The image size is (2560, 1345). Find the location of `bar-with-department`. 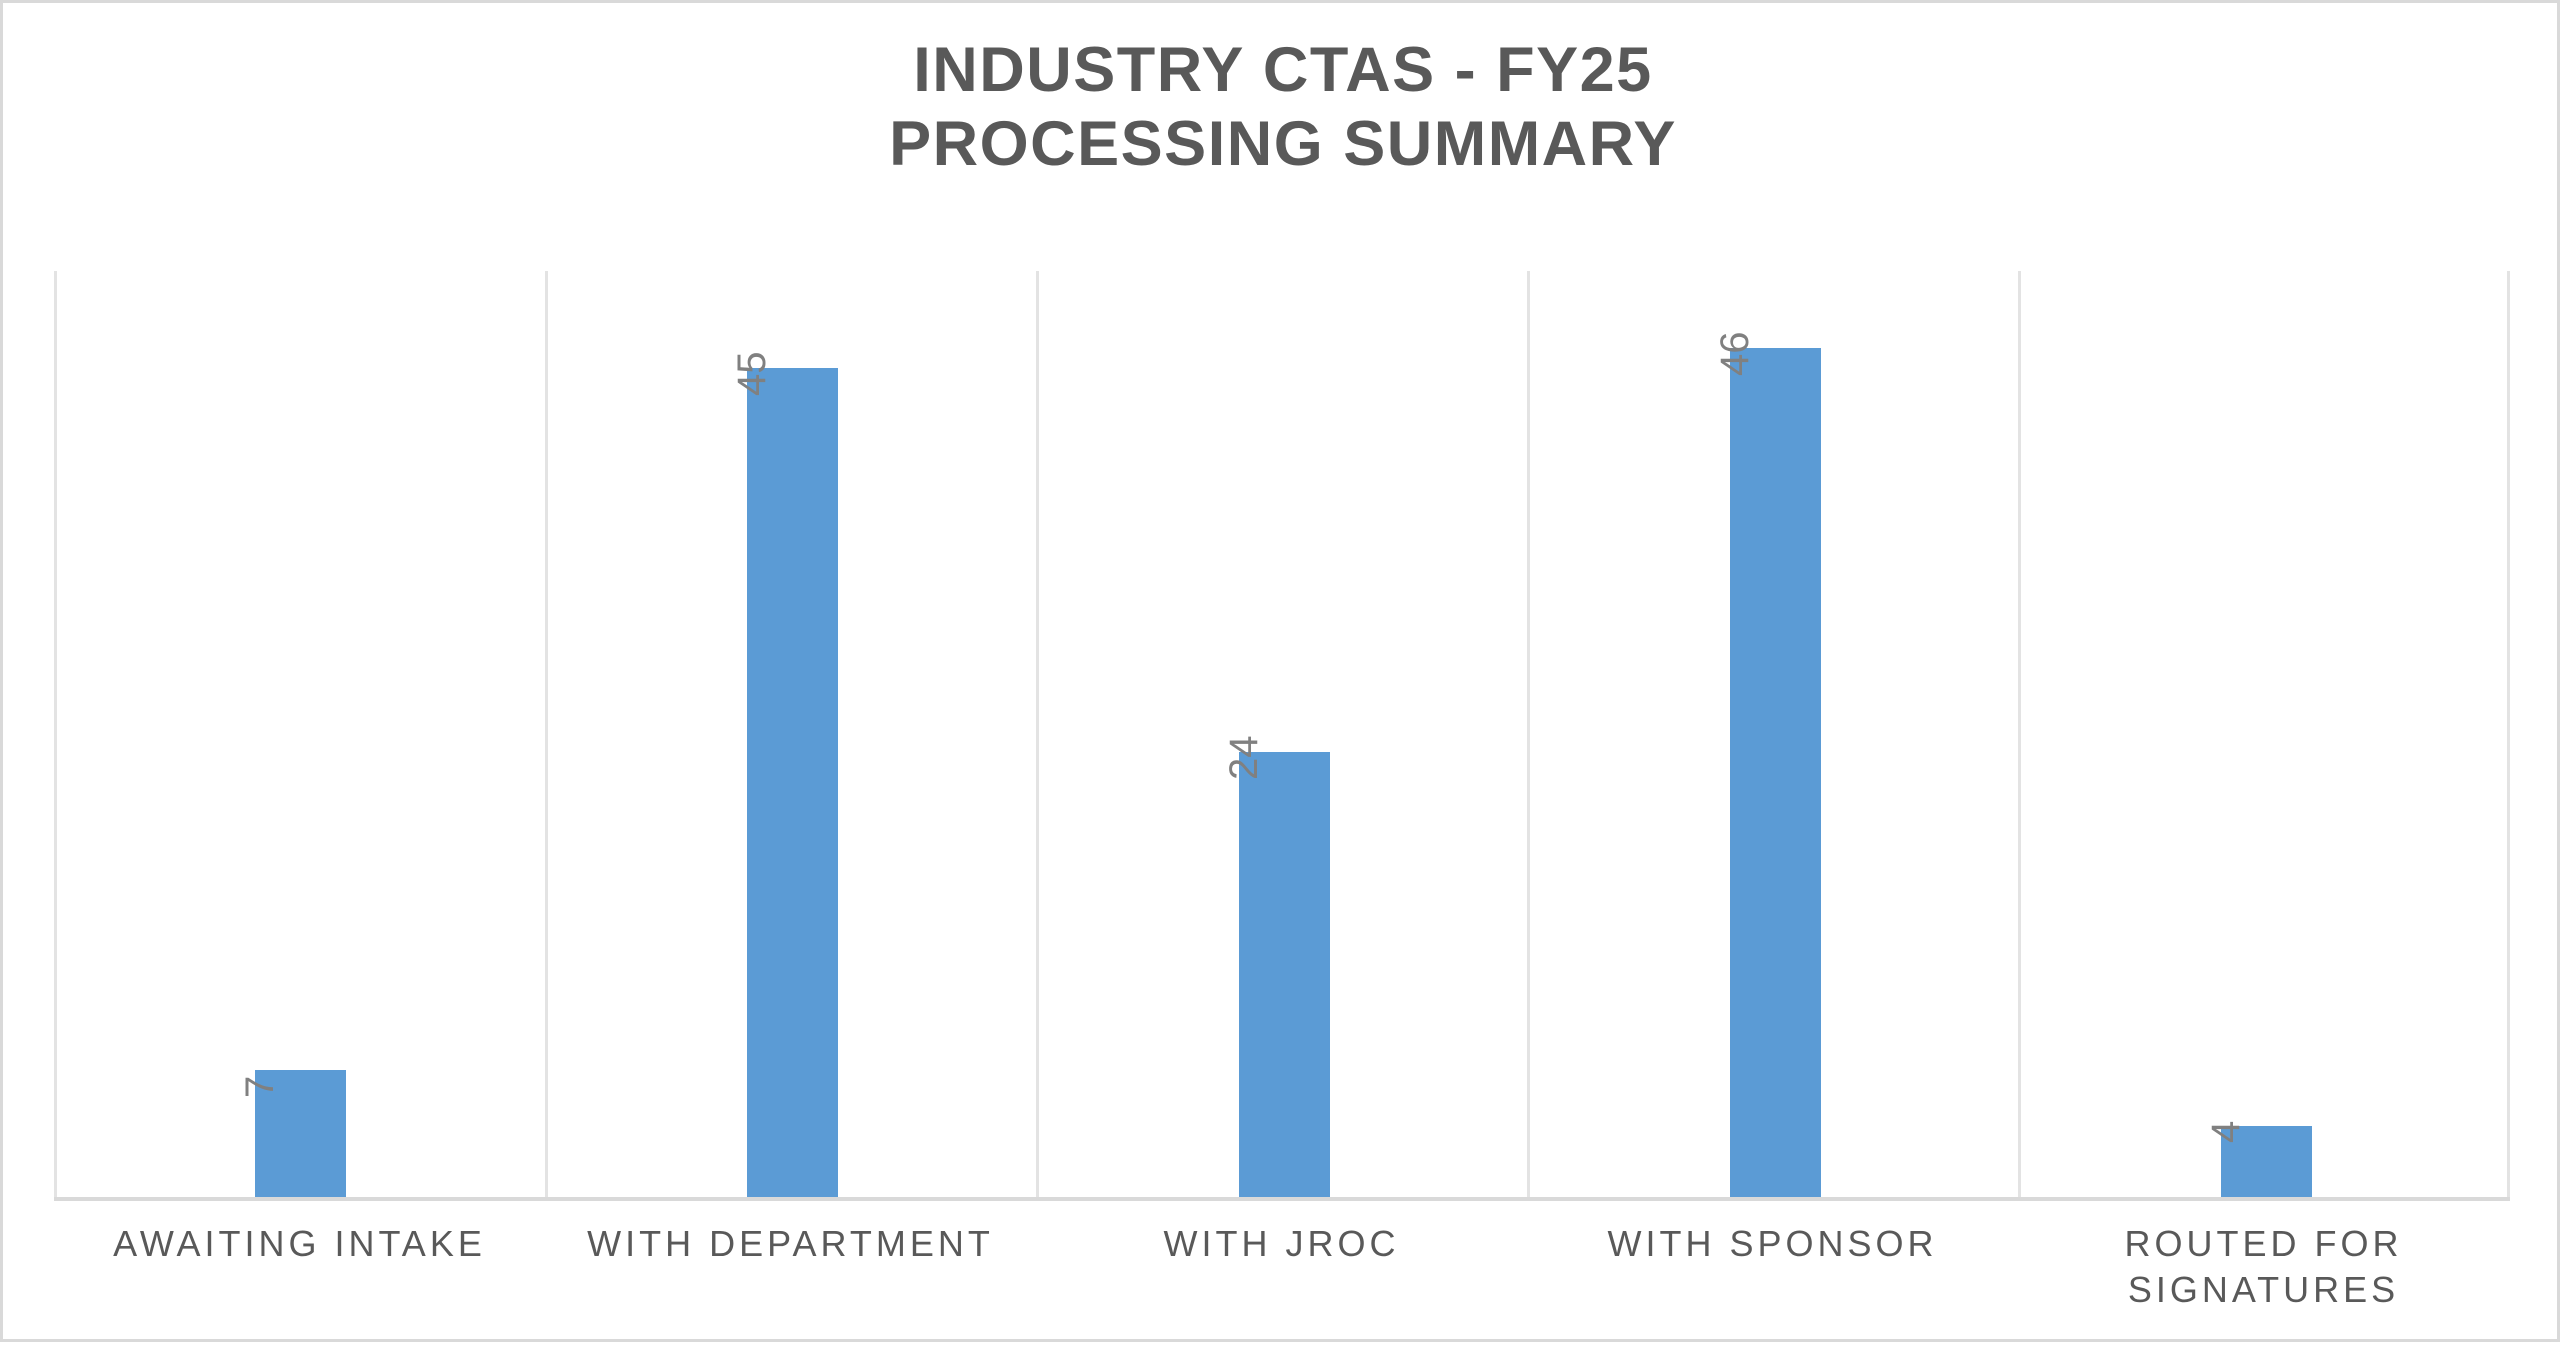

bar-with-department is located at coordinates (792, 782).